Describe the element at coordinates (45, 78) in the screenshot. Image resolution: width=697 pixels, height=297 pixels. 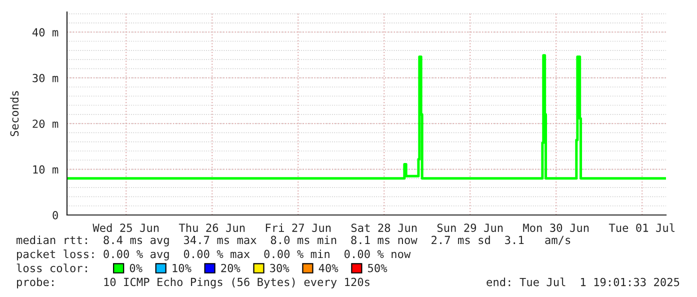
I see `y-tick-label: 30 m` at that location.